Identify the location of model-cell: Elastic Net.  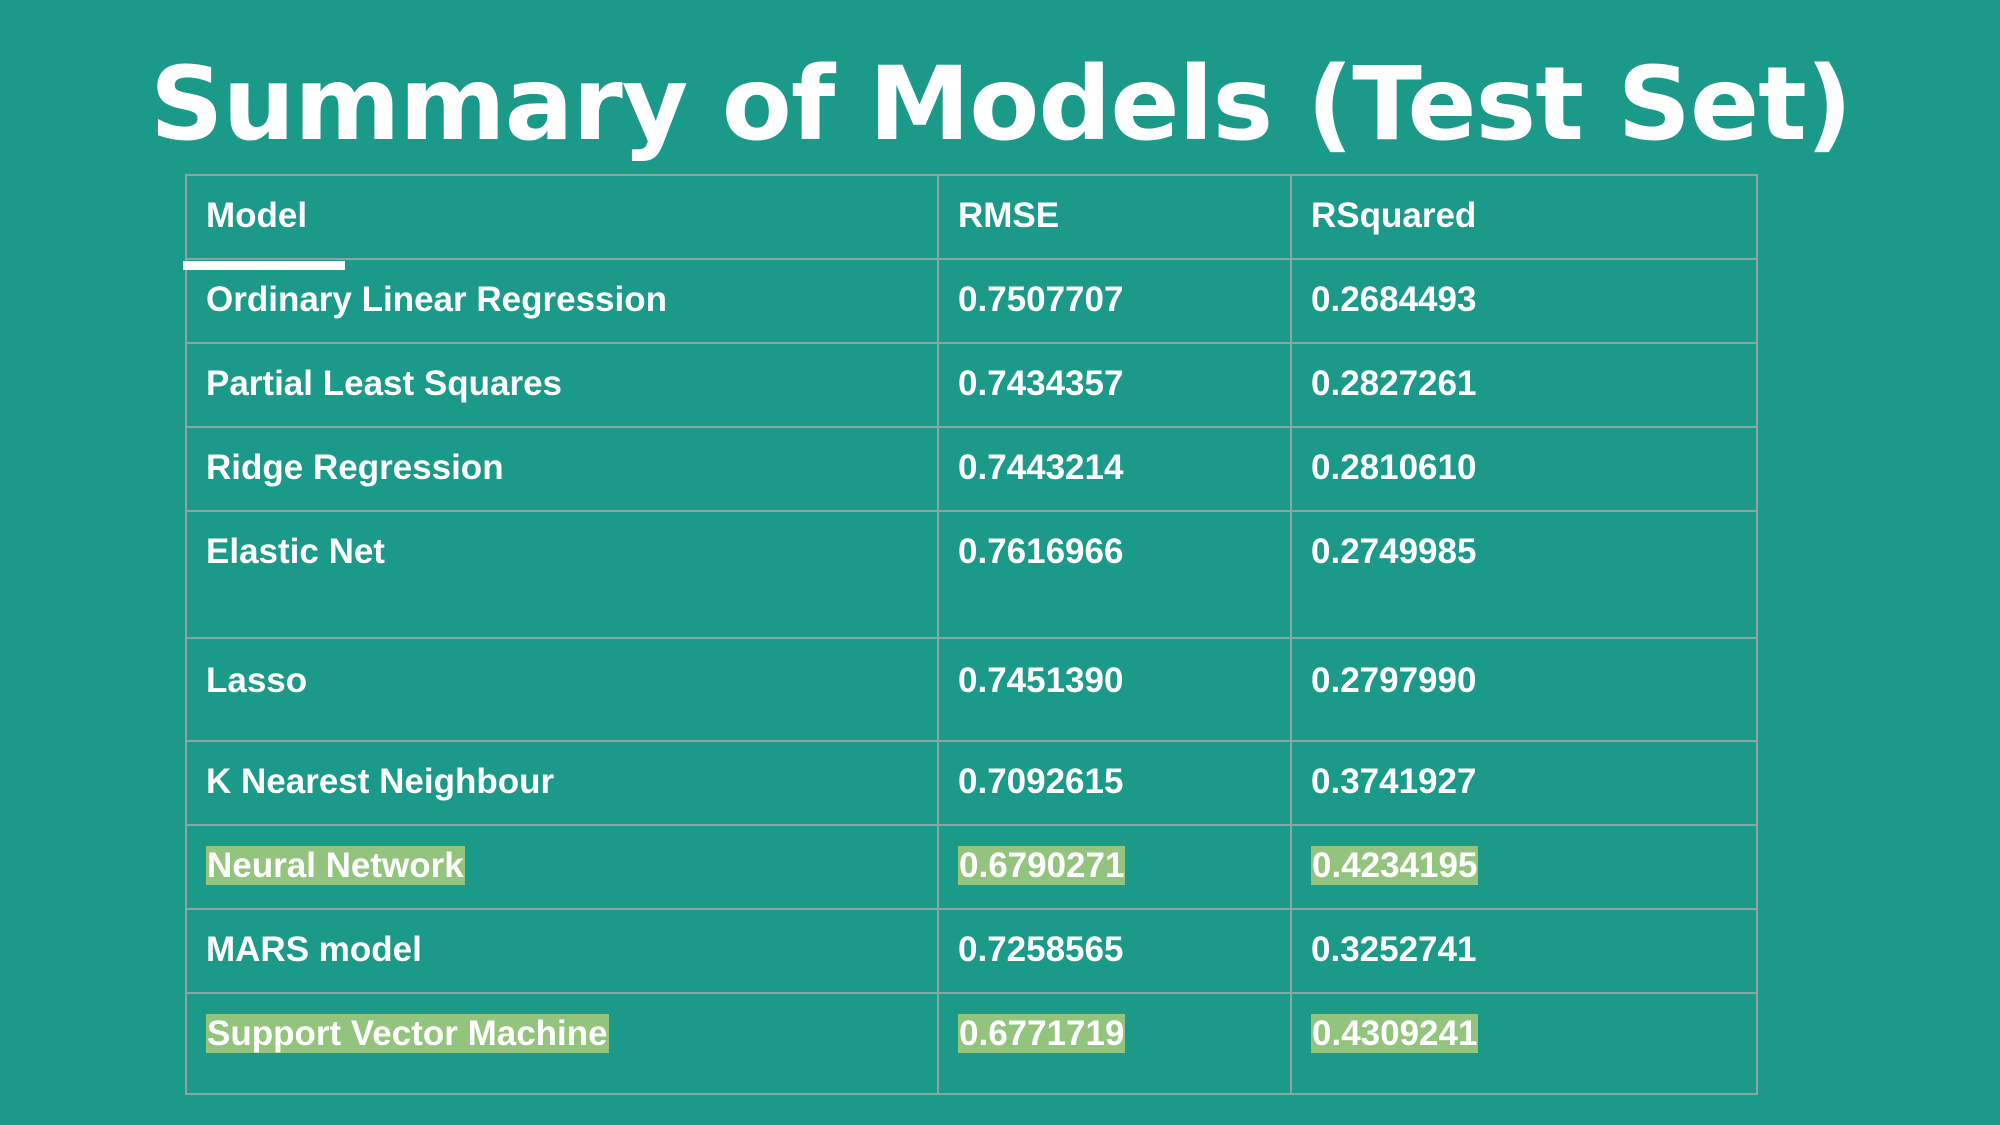
(562, 574).